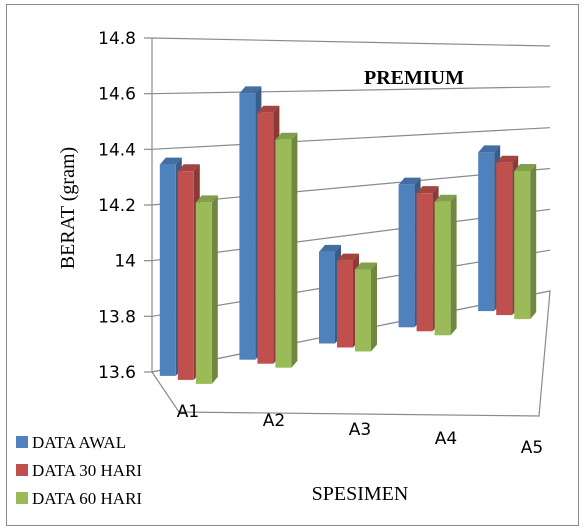 The image size is (587, 532). I want to click on y-tick-labels: 13.6 13.8 14 14.2 14.4 14.6 14.8, so click(117, 206).